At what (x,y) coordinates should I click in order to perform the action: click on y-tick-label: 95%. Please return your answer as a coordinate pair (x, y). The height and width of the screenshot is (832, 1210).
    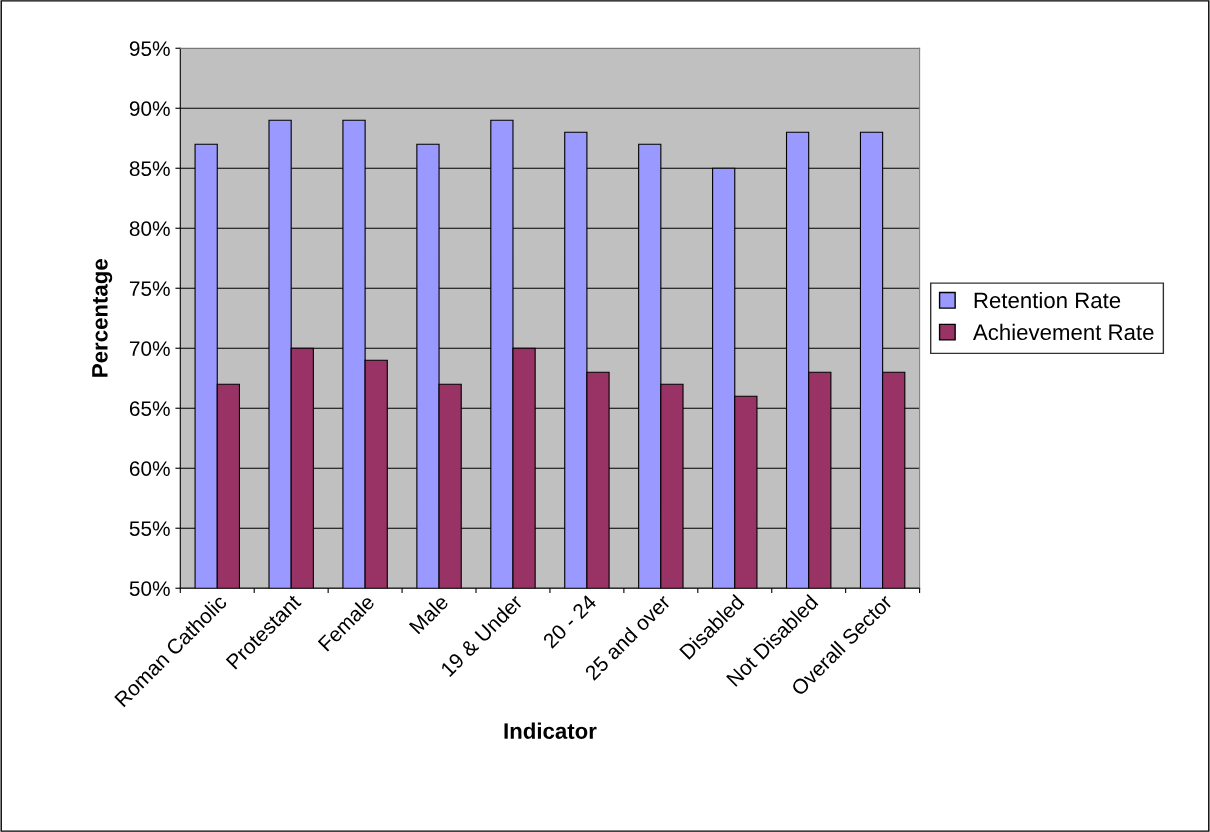
    Looking at the image, I should click on (149, 49).